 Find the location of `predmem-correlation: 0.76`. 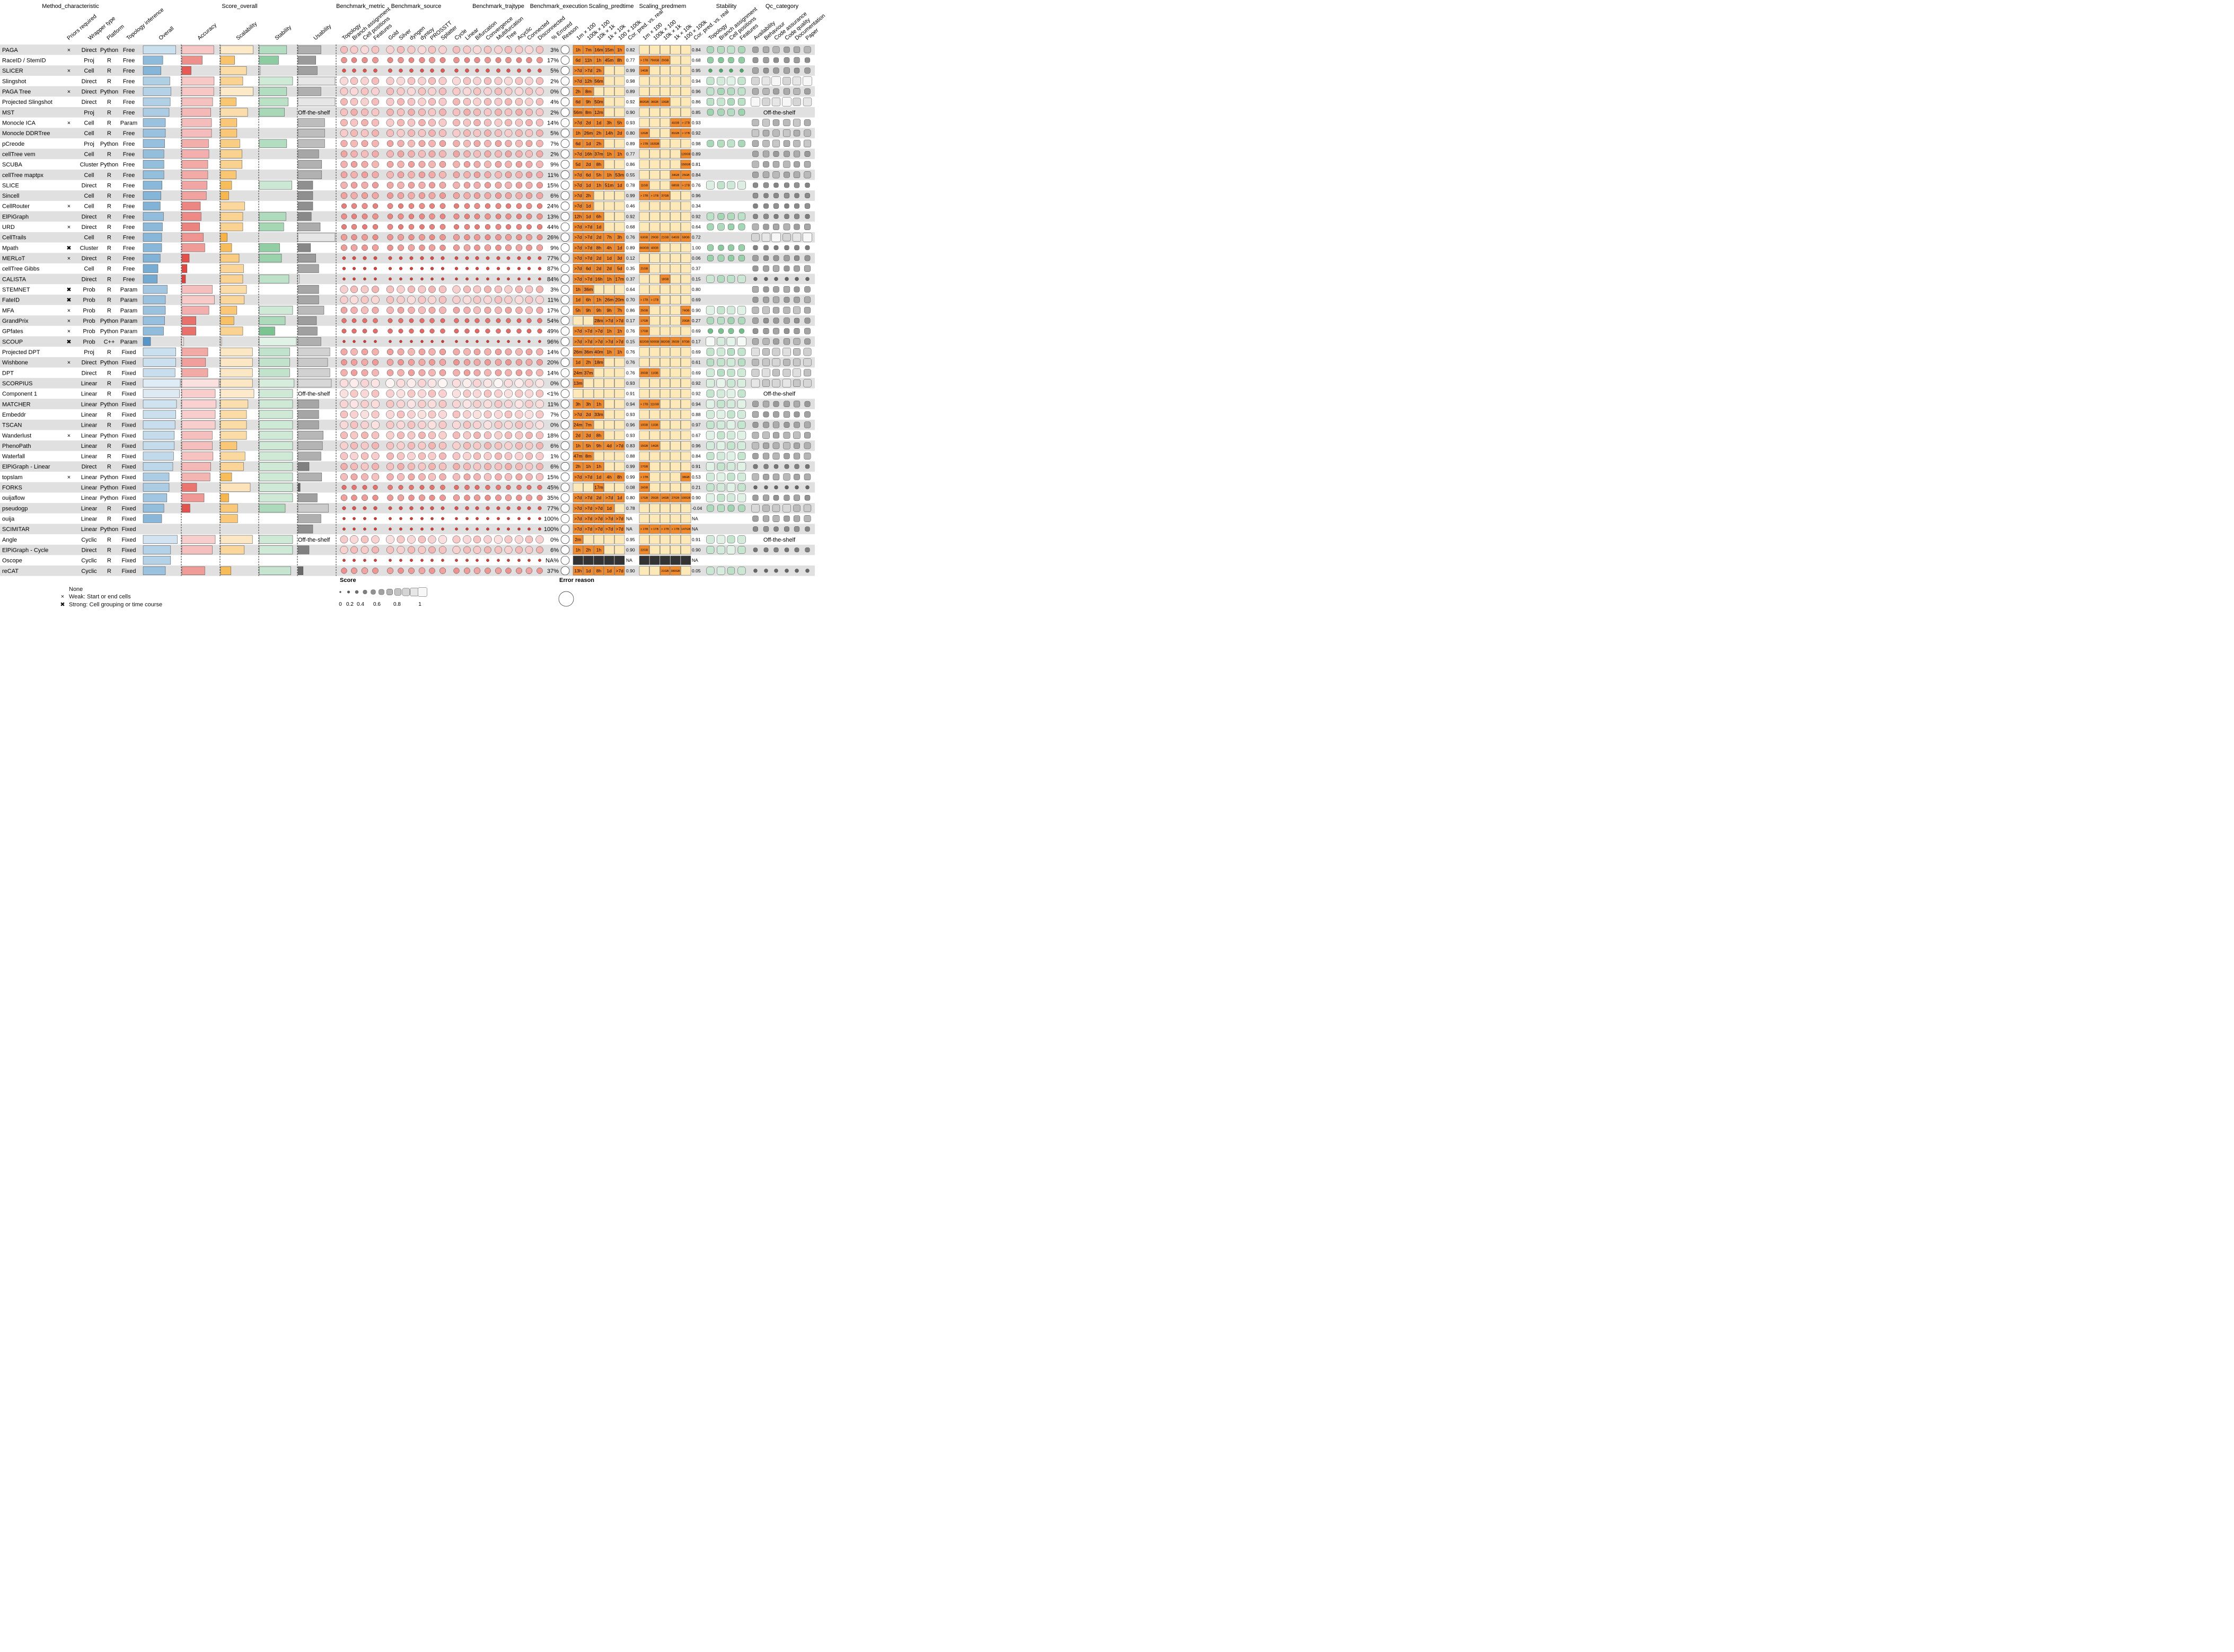

predmem-correlation: 0.76 is located at coordinates (696, 185).